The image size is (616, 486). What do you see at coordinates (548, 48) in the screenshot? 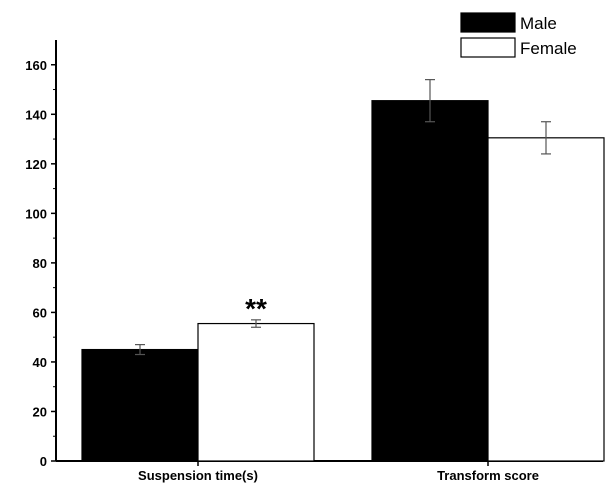
I see `legend-label: Female` at bounding box center [548, 48].